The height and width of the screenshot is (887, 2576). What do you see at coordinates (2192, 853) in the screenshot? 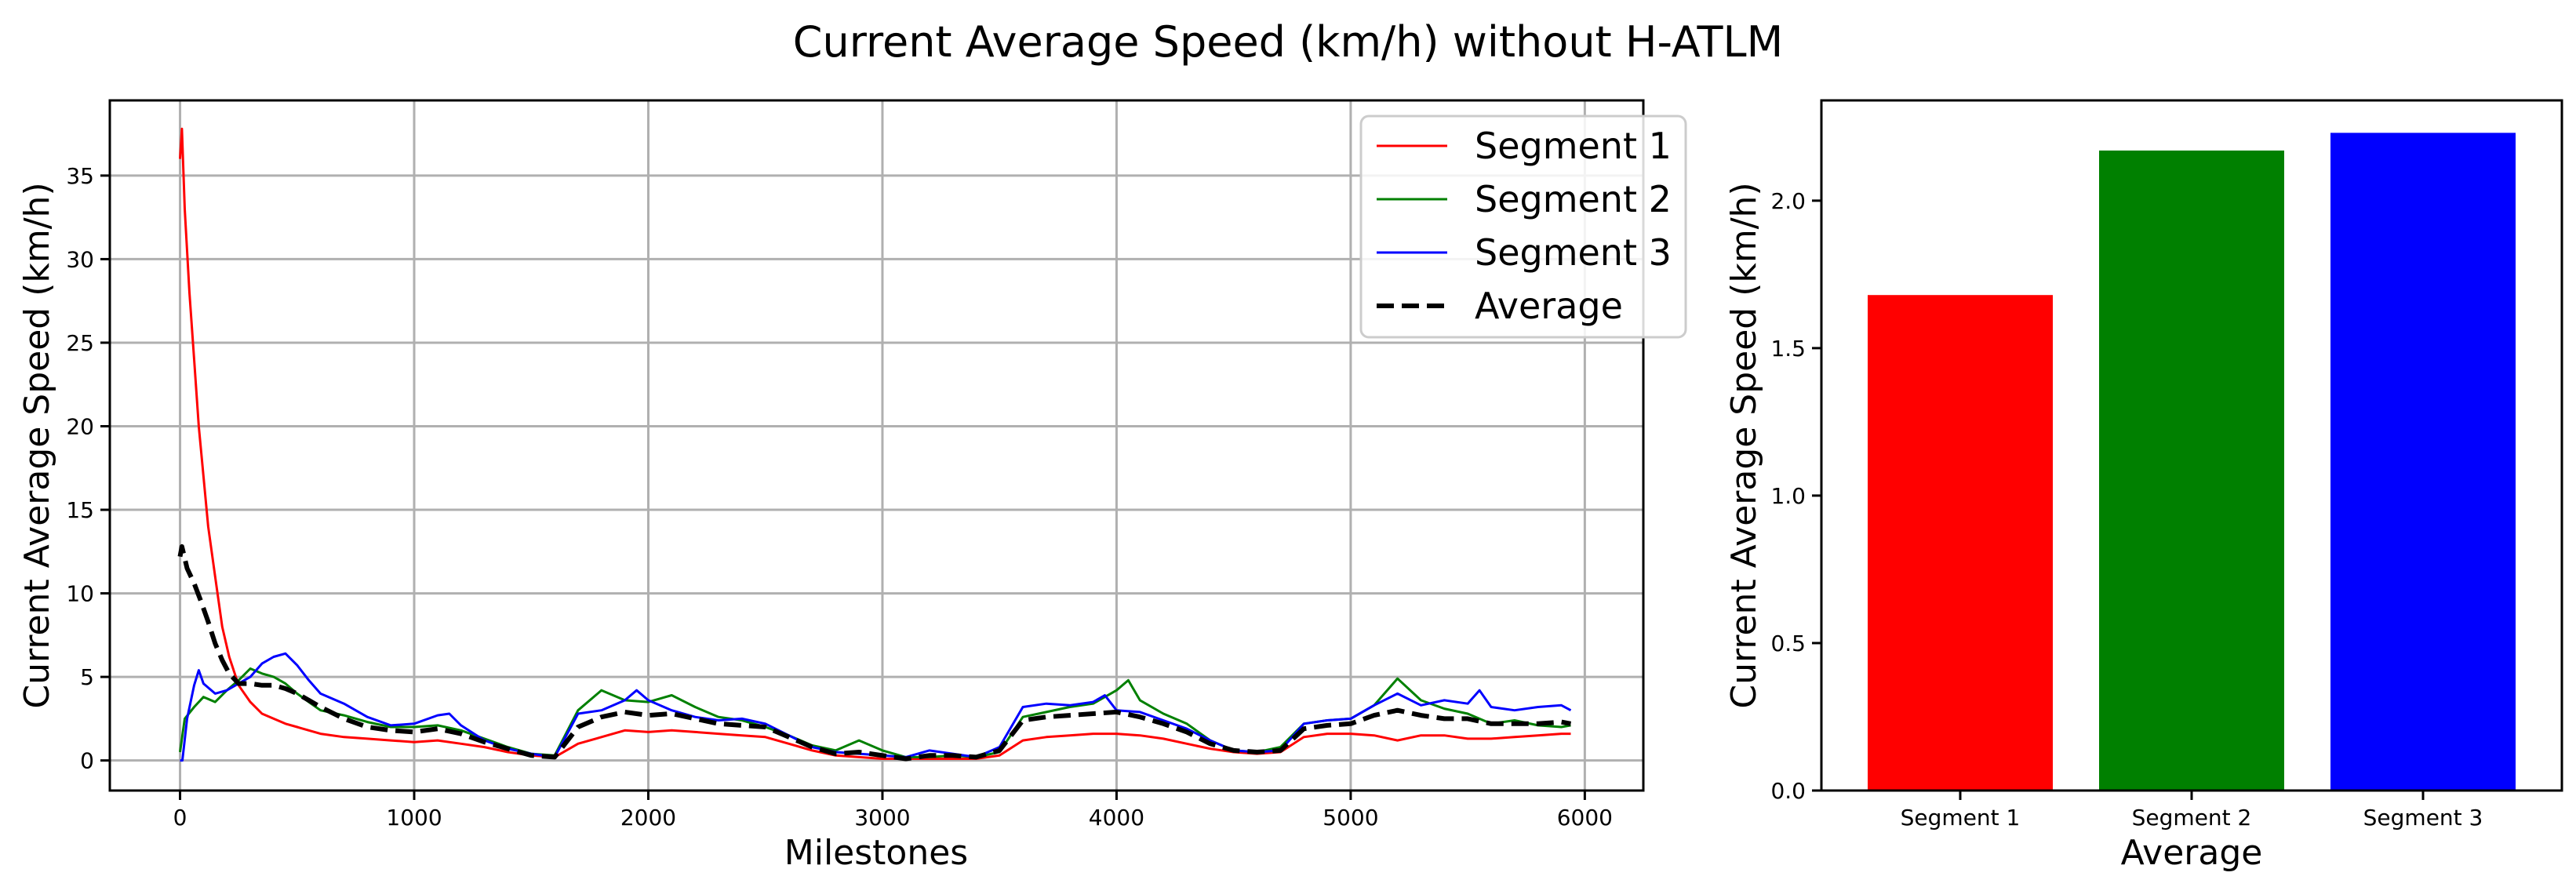
I see `bar-chart-x-label: Average` at bounding box center [2192, 853].